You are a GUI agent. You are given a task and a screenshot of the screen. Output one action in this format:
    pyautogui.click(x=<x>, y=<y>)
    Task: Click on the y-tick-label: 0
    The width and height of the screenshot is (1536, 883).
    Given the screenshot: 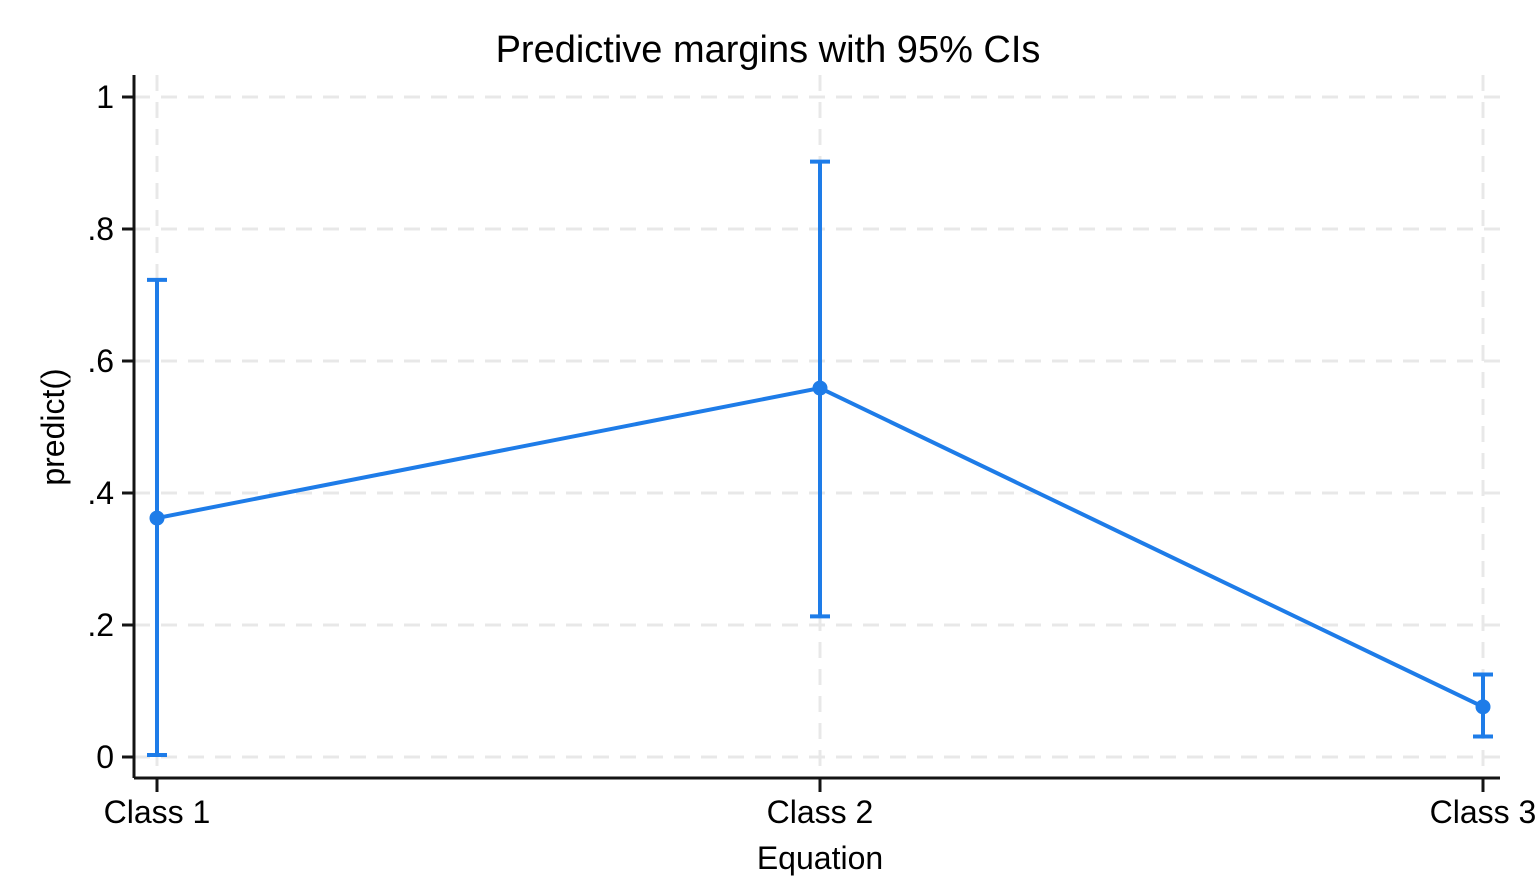 What is the action you would take?
    pyautogui.click(x=105, y=757)
    